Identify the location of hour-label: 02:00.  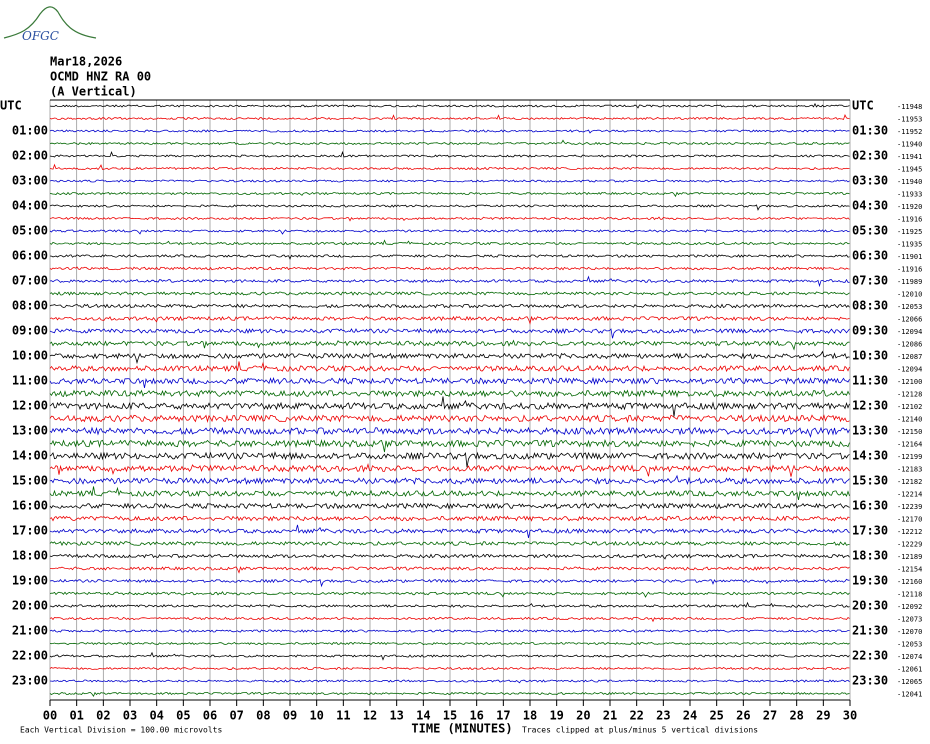
(30, 156).